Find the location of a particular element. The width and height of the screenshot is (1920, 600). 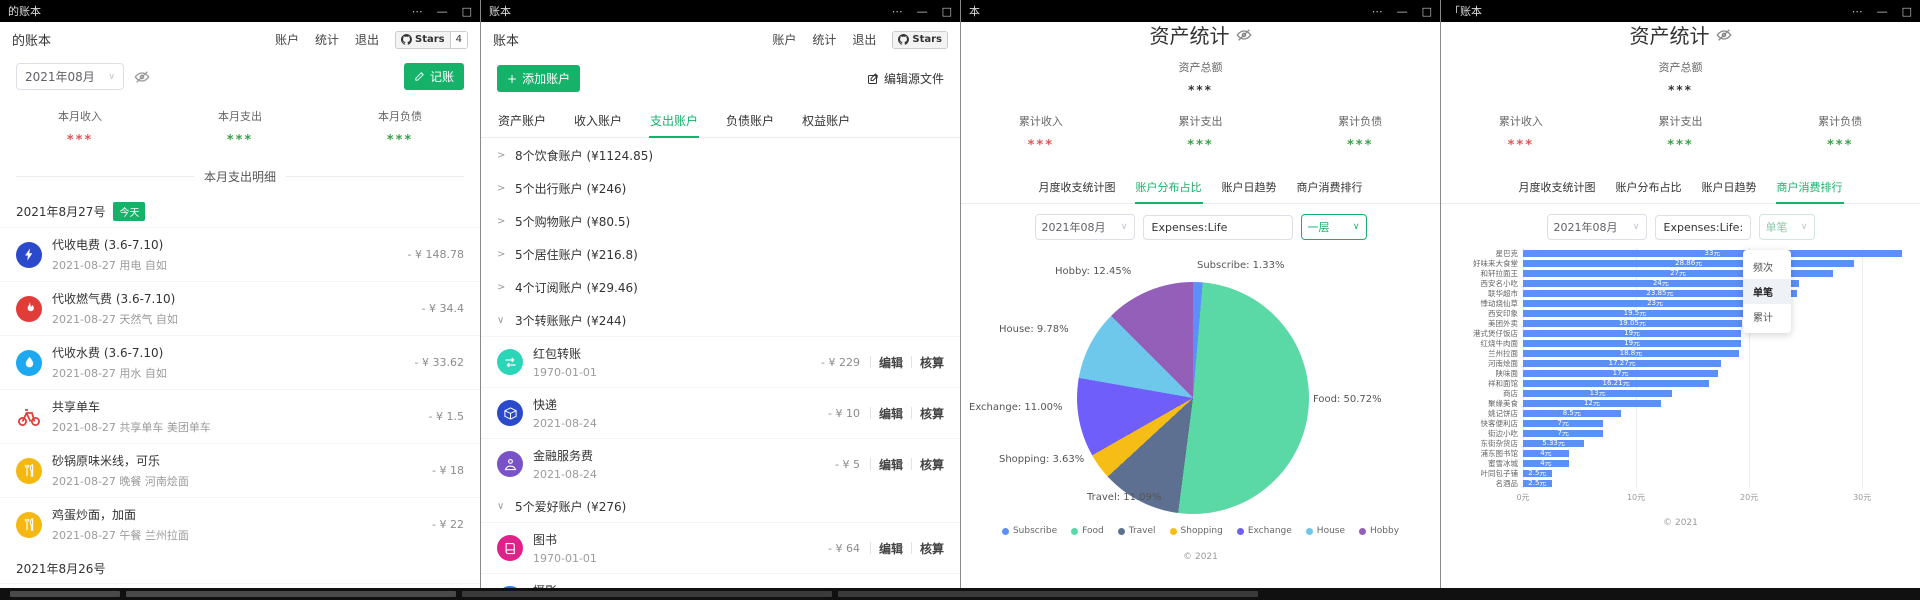

level-select: 一层 ∨ is located at coordinates (1333, 227).